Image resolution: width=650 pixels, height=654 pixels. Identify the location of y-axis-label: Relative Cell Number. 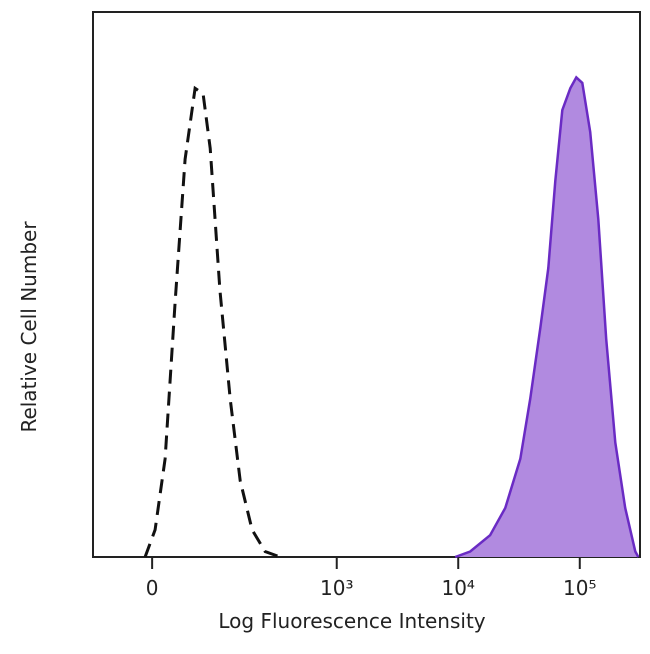
(29, 327).